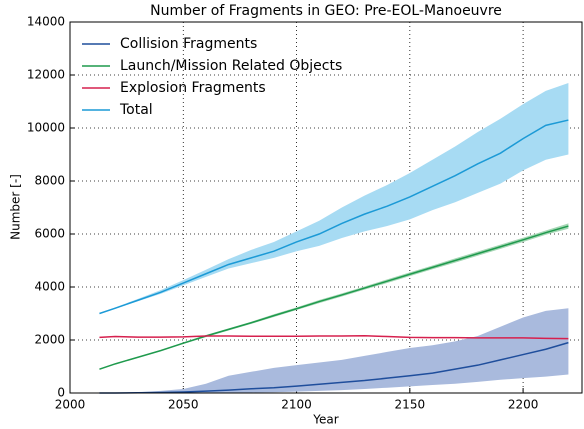 The height and width of the screenshot is (429, 584). I want to click on y-tick-label: 10000, so click(46, 128).